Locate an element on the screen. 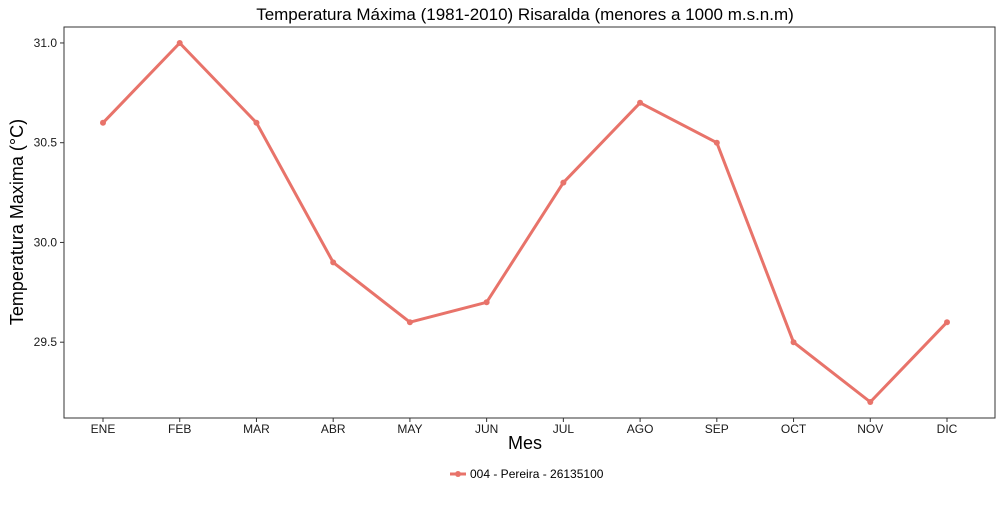  y-axis-title: Temperatura Maxima (°C) is located at coordinates (17, 222).